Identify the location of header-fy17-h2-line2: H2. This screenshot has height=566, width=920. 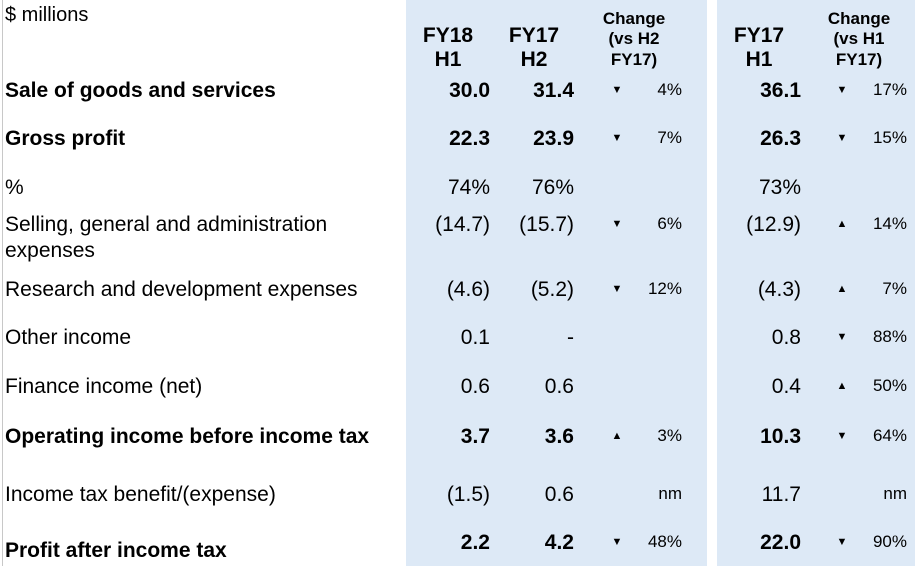
(534, 59).